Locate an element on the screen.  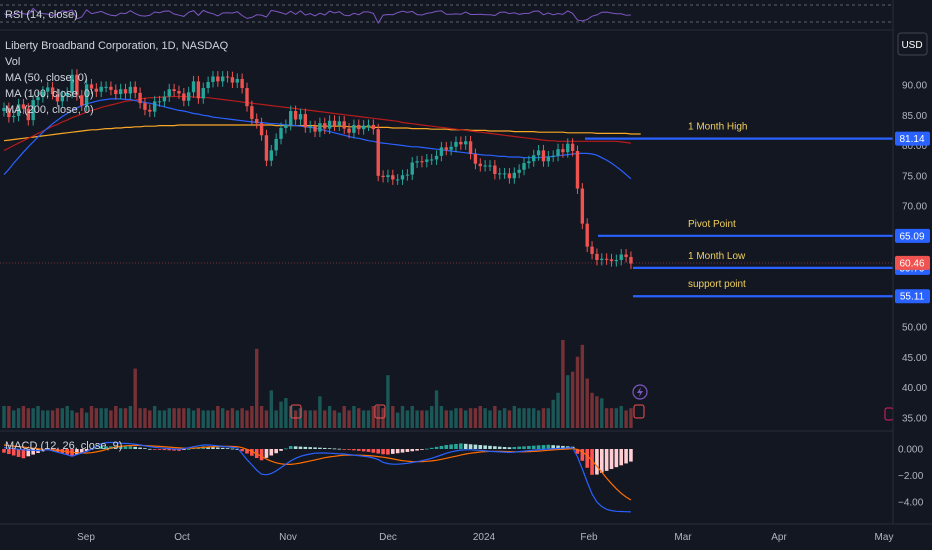
time-axis: Sep Oct Nov Dec 2024 Feb Mar Apr May is located at coordinates (485, 537).